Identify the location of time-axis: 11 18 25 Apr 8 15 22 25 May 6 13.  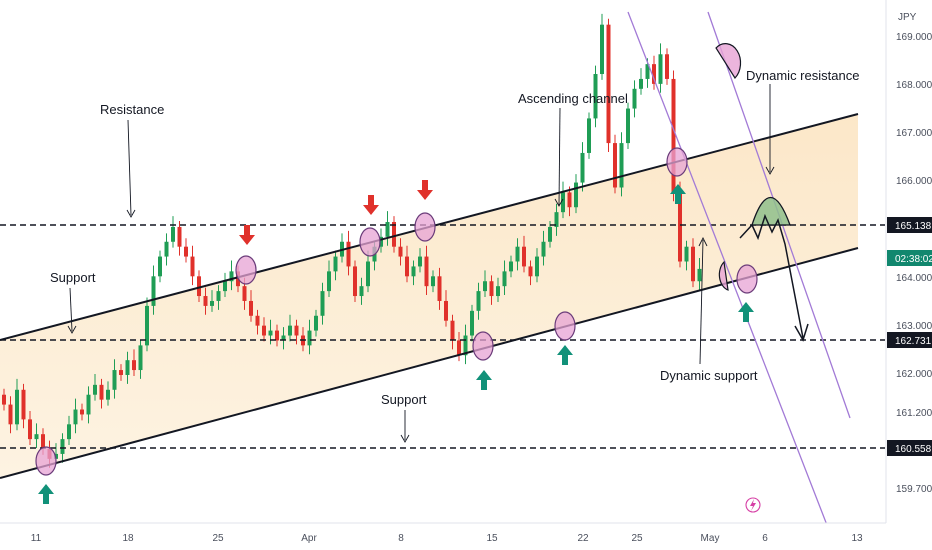
(466, 536).